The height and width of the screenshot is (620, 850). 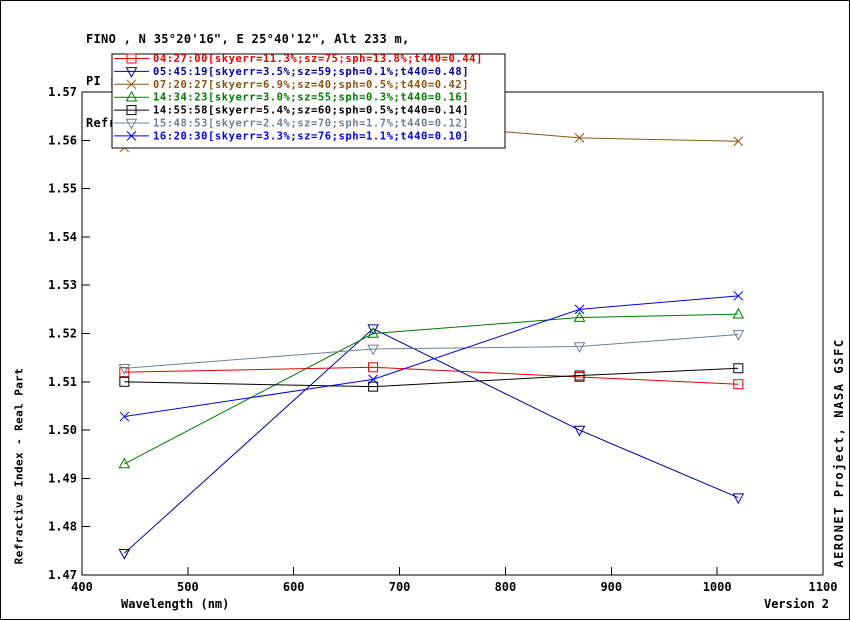 What do you see at coordinates (62, 527) in the screenshot?
I see `y-tick-label: 1.48` at bounding box center [62, 527].